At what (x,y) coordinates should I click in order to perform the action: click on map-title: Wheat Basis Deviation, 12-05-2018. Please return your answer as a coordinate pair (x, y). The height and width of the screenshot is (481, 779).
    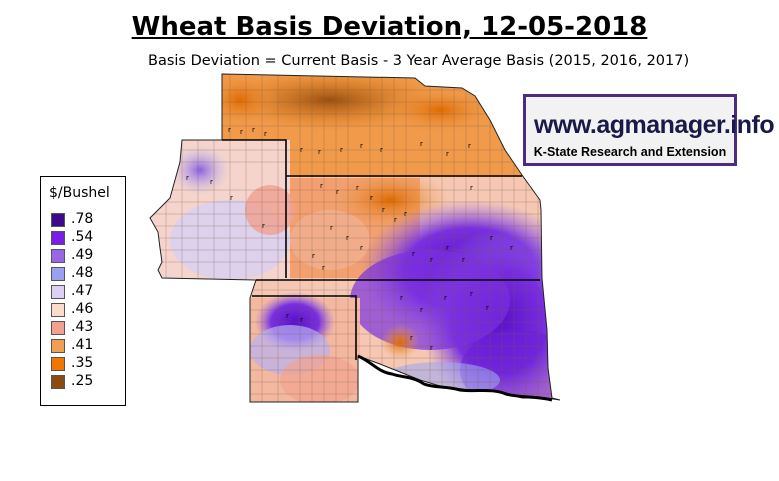
    Looking at the image, I should click on (389, 27).